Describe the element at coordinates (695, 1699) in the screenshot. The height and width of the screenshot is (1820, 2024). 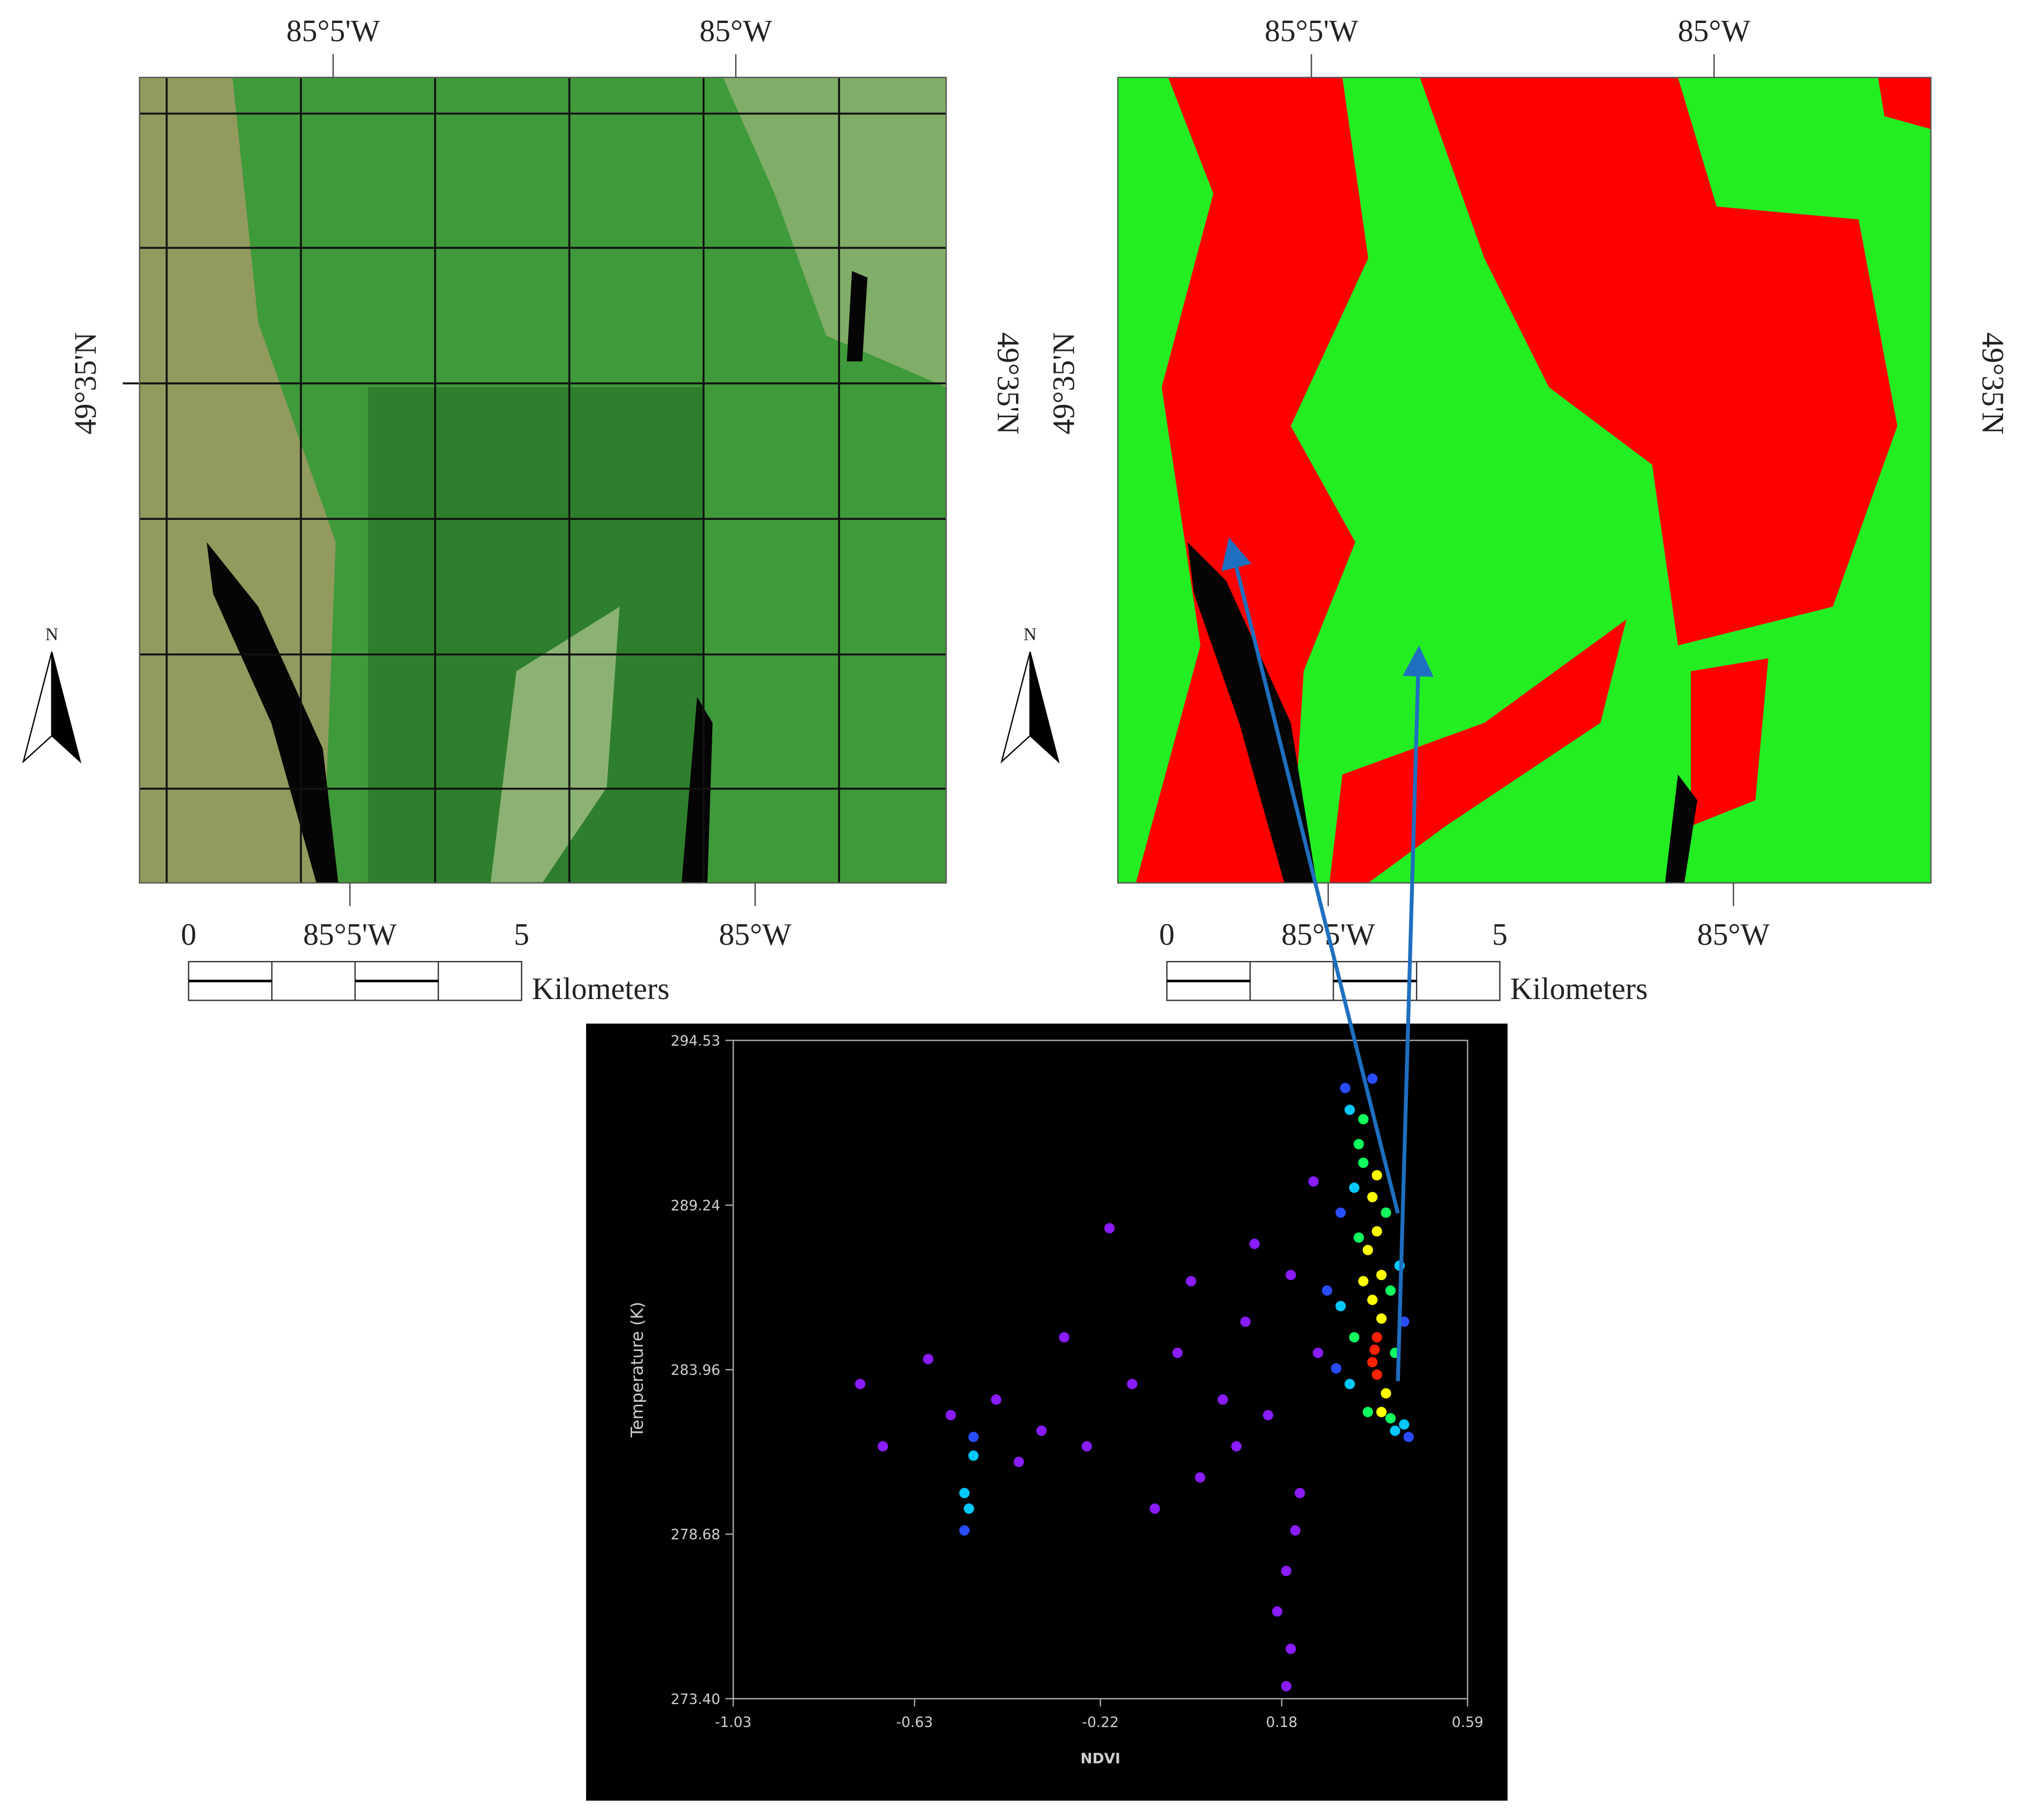
I see `y-tick-label: 273.40` at that location.